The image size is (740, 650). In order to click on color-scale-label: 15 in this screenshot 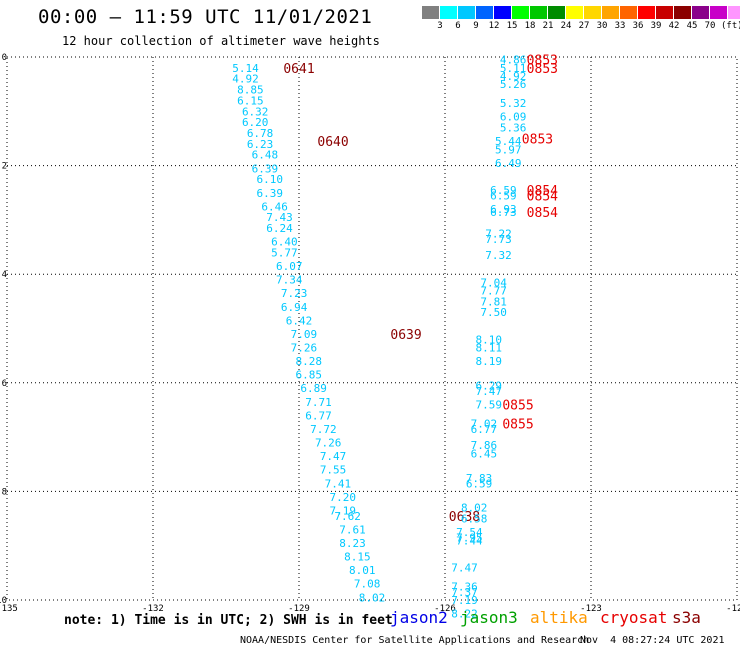, I will do `click(512, 26)`.